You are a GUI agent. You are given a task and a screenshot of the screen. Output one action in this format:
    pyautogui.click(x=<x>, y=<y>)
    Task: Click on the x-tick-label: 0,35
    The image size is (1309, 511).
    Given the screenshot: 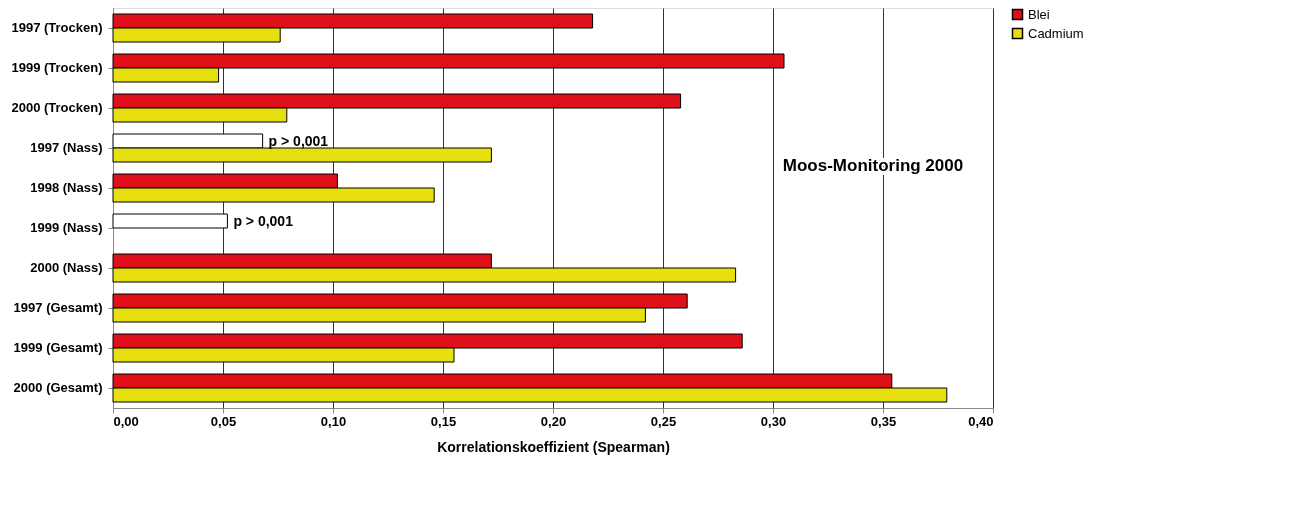 What is the action you would take?
    pyautogui.click(x=883, y=421)
    